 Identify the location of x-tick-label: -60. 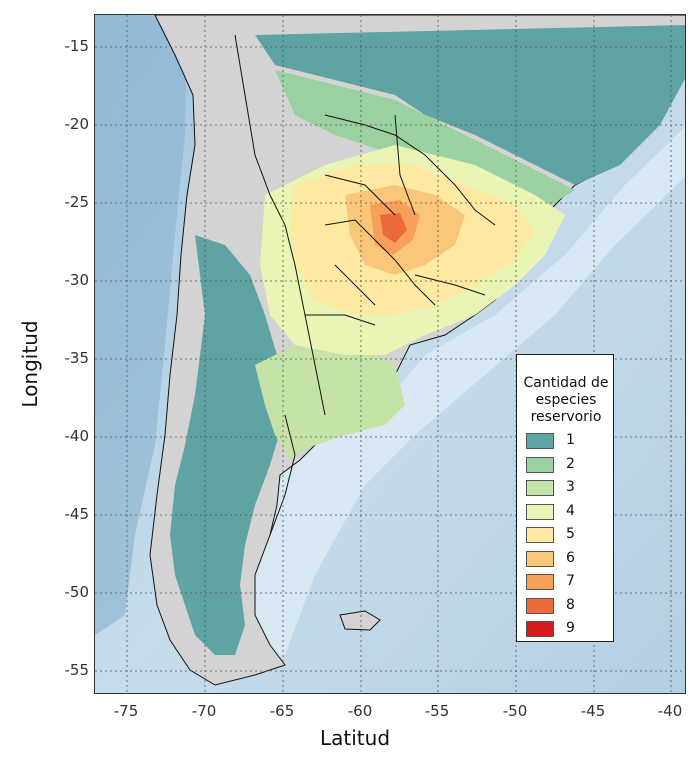
(360, 711).